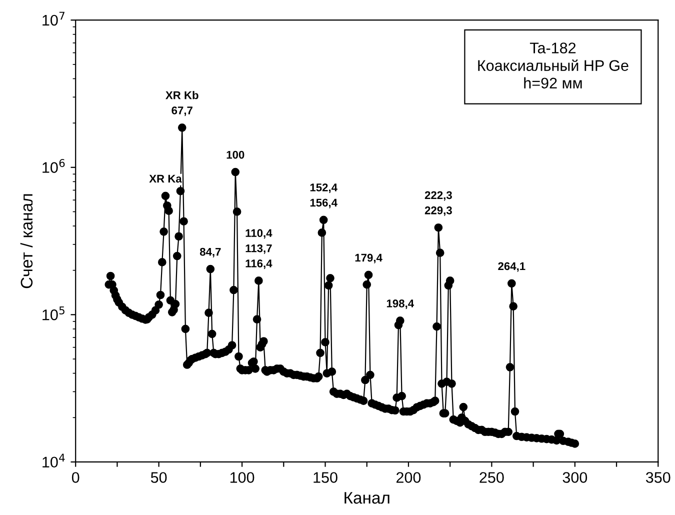 Image resolution: width=675 pixels, height=515 pixels. What do you see at coordinates (326, 477) in the screenshot?
I see `x-tick-label: 150` at bounding box center [326, 477].